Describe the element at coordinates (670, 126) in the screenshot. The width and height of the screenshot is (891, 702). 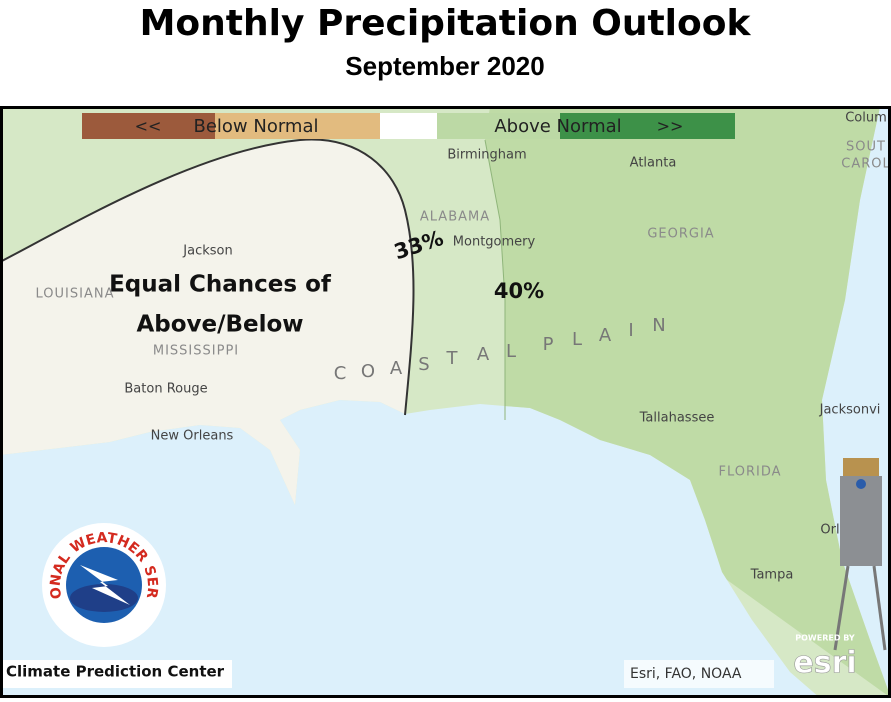
I see `legend-right-arrows: >>` at that location.